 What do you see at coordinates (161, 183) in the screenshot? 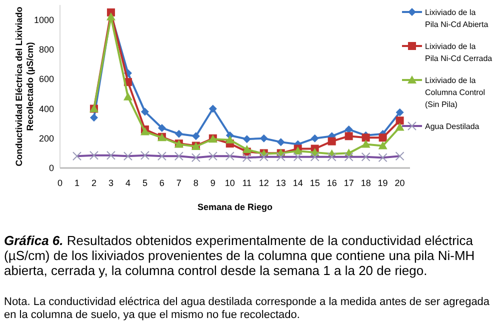
I see `x-tick-label: 6` at bounding box center [161, 183].